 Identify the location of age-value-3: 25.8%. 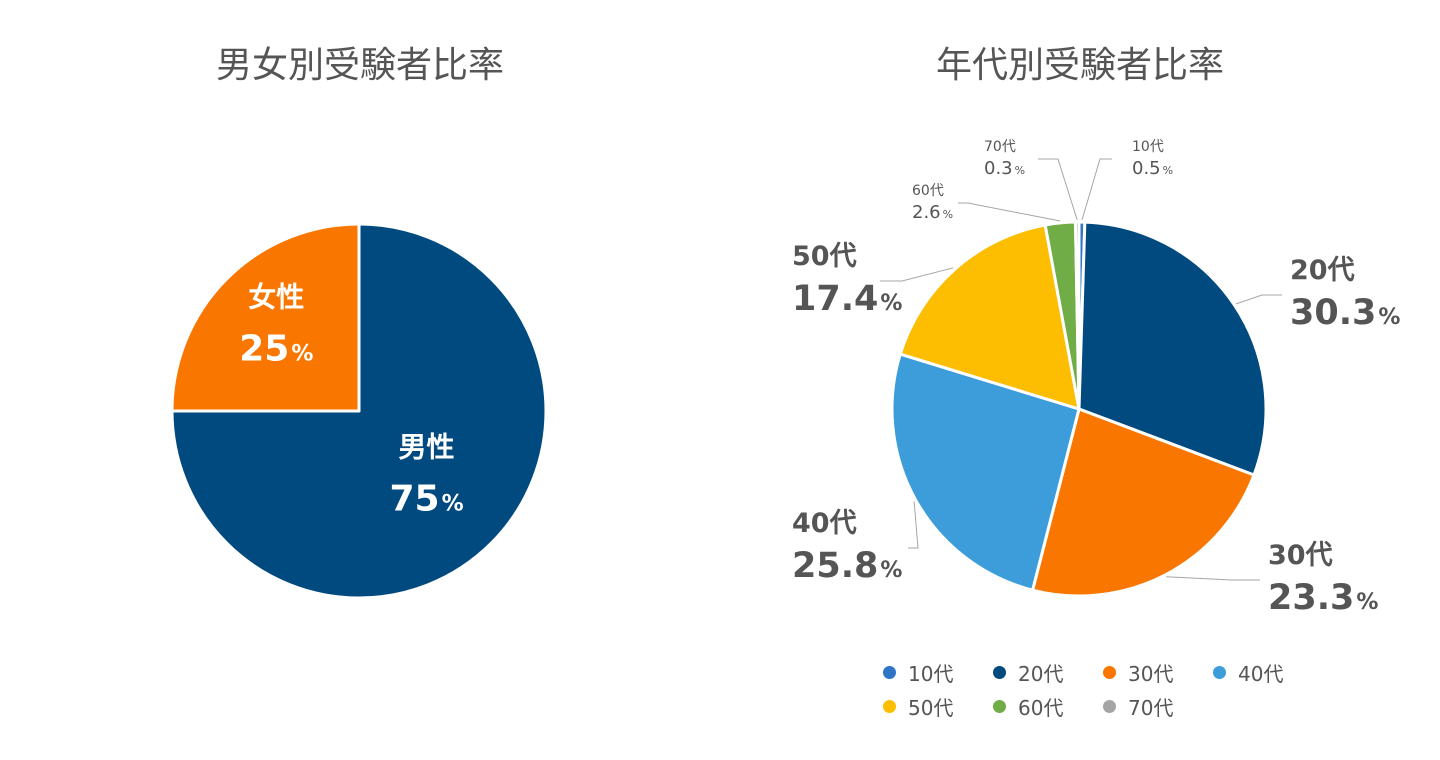
(847, 566).